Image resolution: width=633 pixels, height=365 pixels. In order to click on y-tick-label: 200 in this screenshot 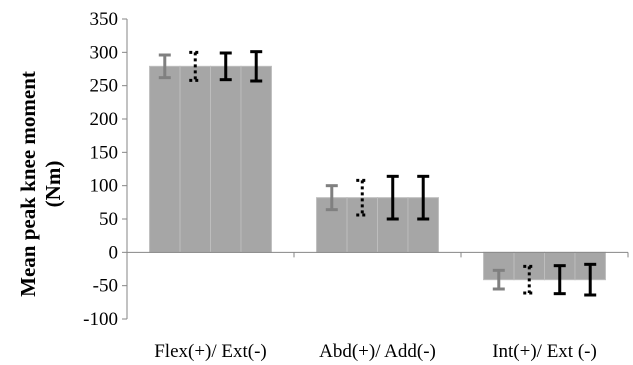, I will do `click(104, 119)`.